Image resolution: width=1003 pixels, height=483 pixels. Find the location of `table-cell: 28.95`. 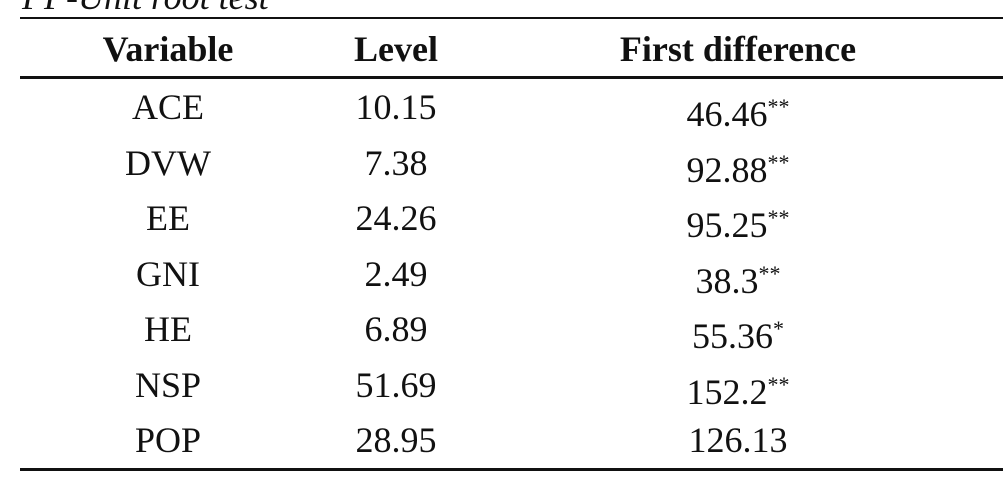

table-cell: 28.95 is located at coordinates (396, 440).